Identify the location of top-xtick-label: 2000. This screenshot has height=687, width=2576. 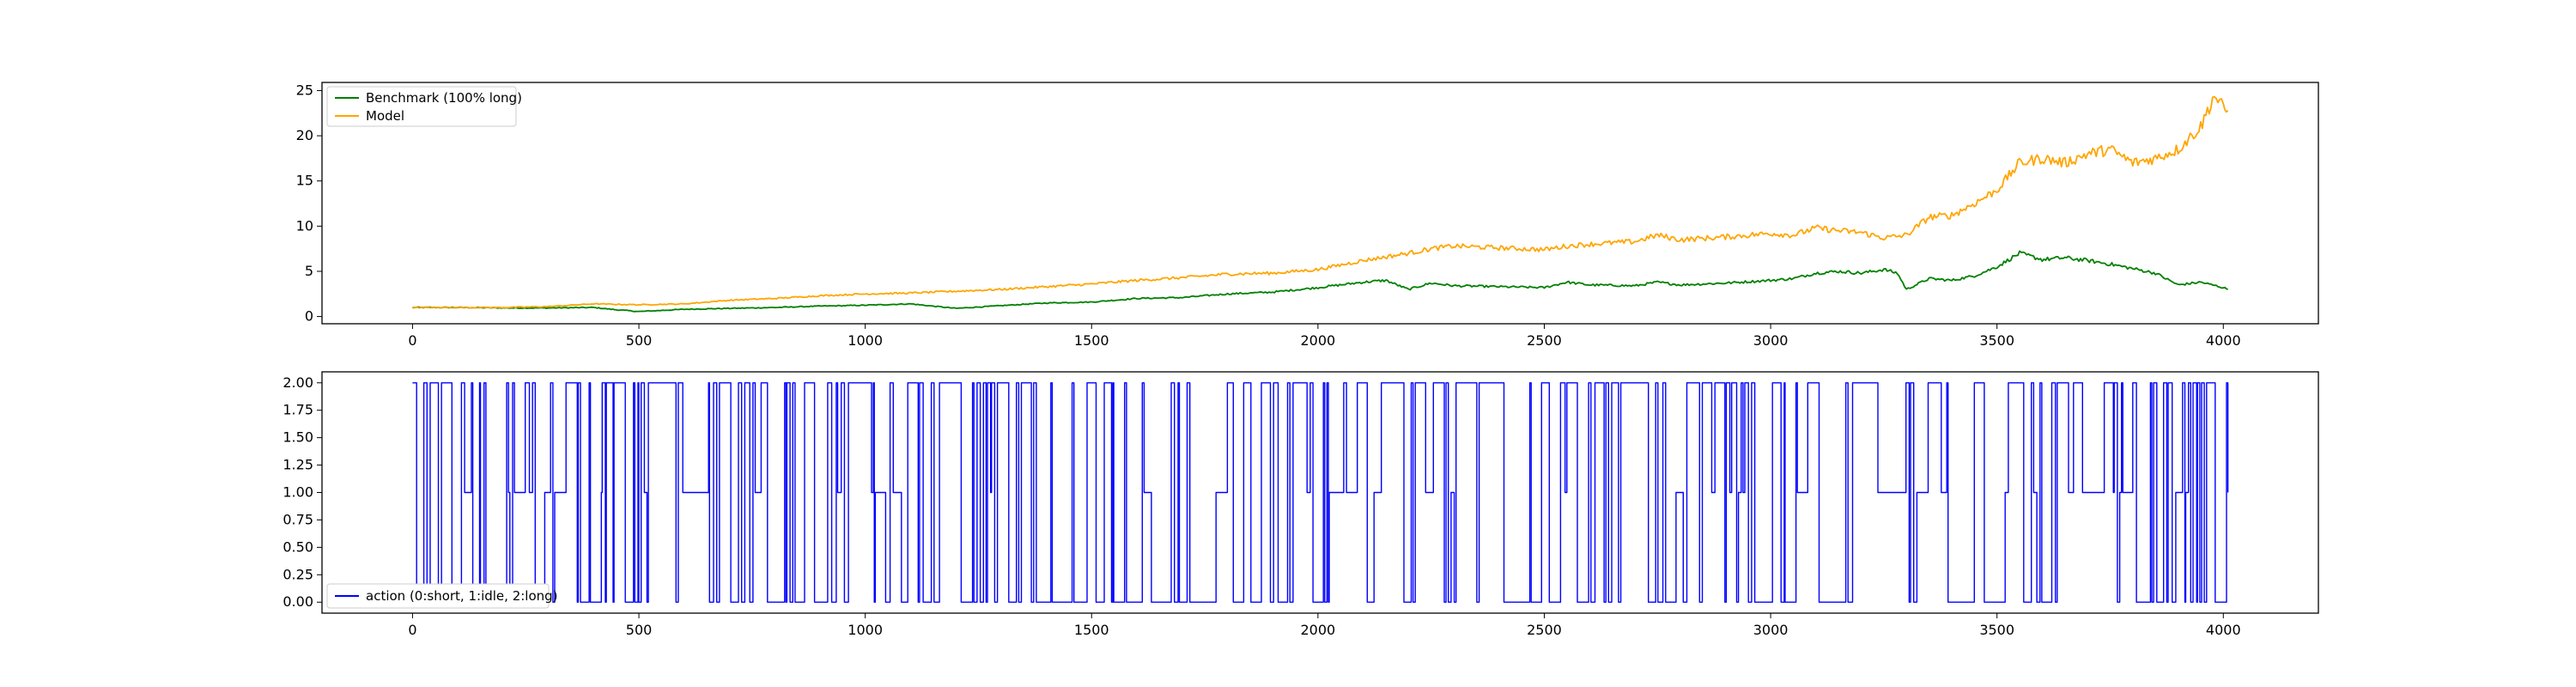
(1319, 340).